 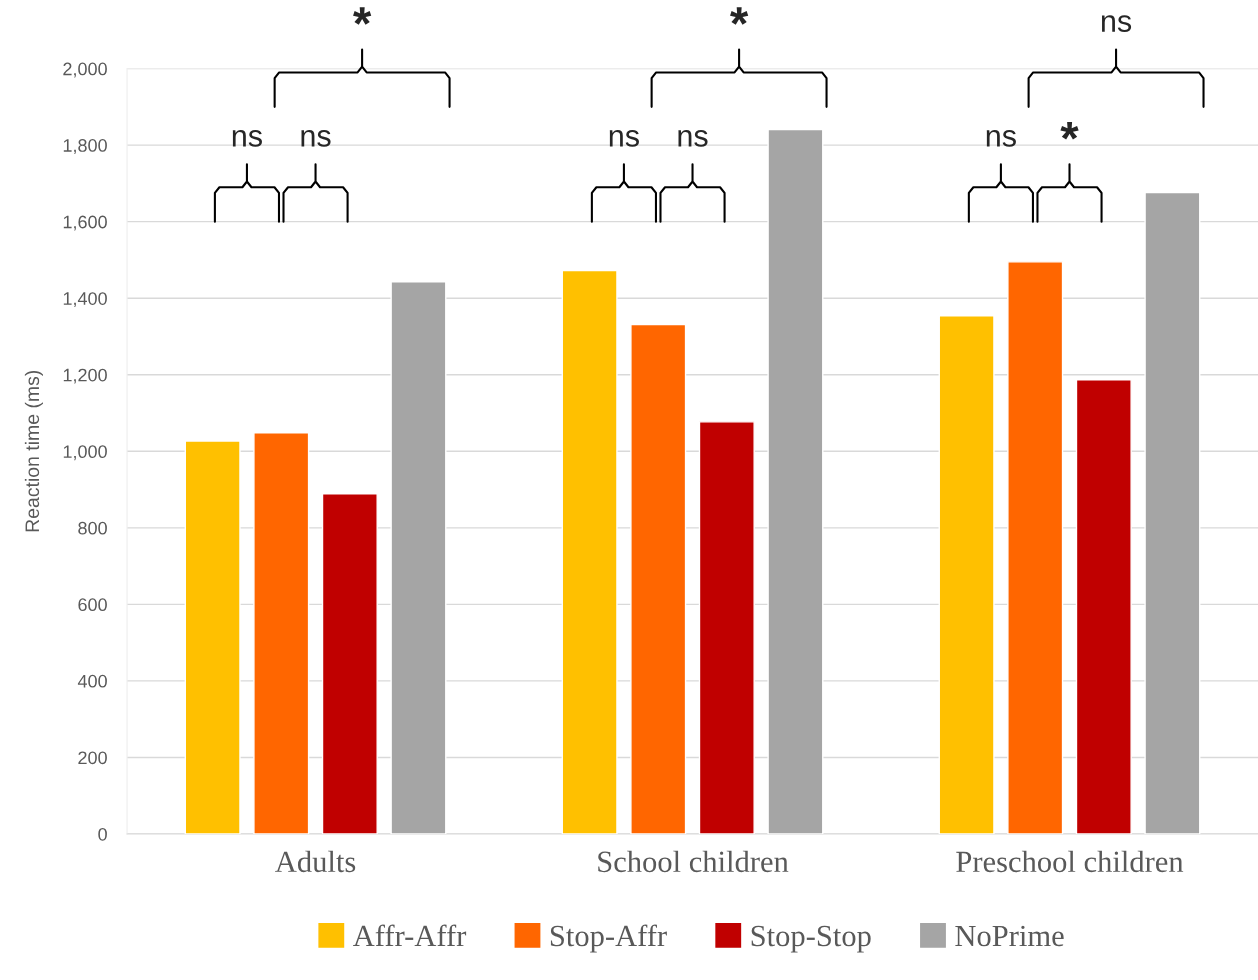 What do you see at coordinates (85, 146) in the screenshot?
I see `y-tick-label: 1,800` at bounding box center [85, 146].